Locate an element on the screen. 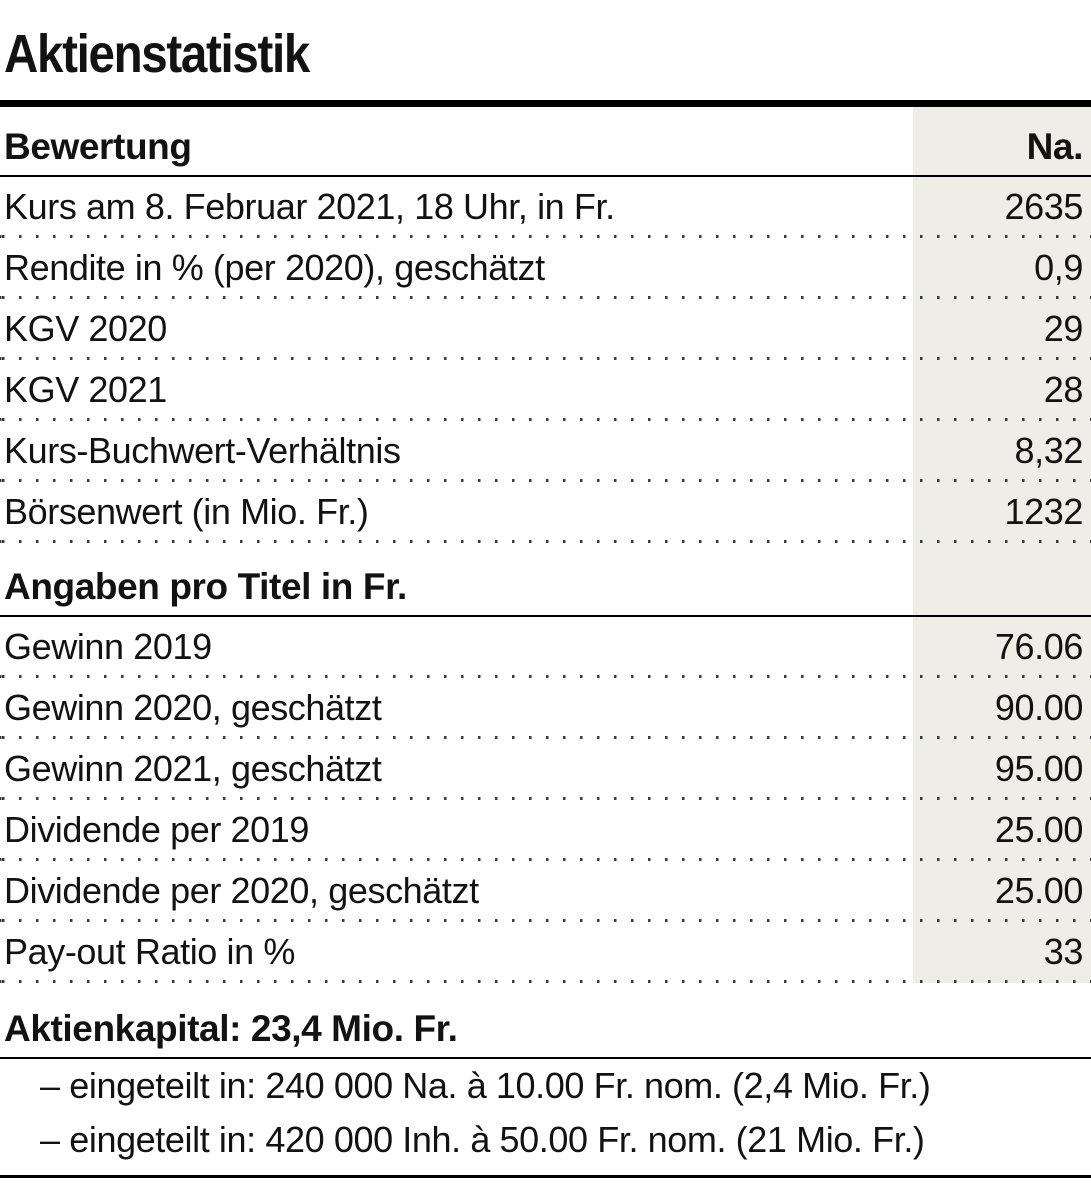 Image resolution: width=1091 pixels, height=1201 pixels. table-row: Börsenwert (in Mio. Fr.) 1232 is located at coordinates (545, 511).